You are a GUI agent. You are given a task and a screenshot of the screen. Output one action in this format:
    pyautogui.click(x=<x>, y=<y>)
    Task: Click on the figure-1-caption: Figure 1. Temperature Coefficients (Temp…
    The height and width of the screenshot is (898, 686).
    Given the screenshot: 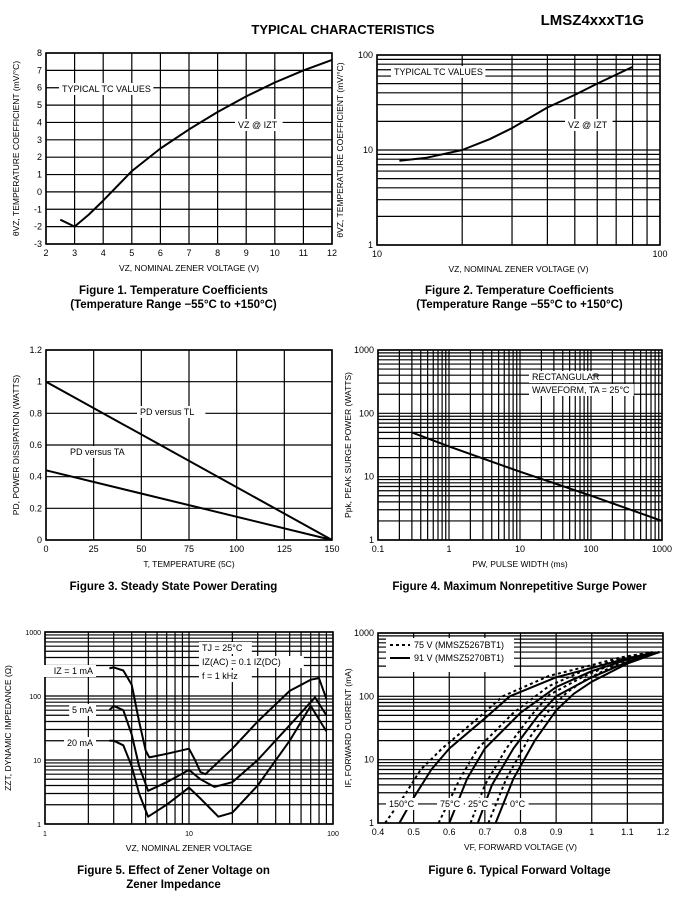 What is the action you would take?
    pyautogui.click(x=173, y=298)
    